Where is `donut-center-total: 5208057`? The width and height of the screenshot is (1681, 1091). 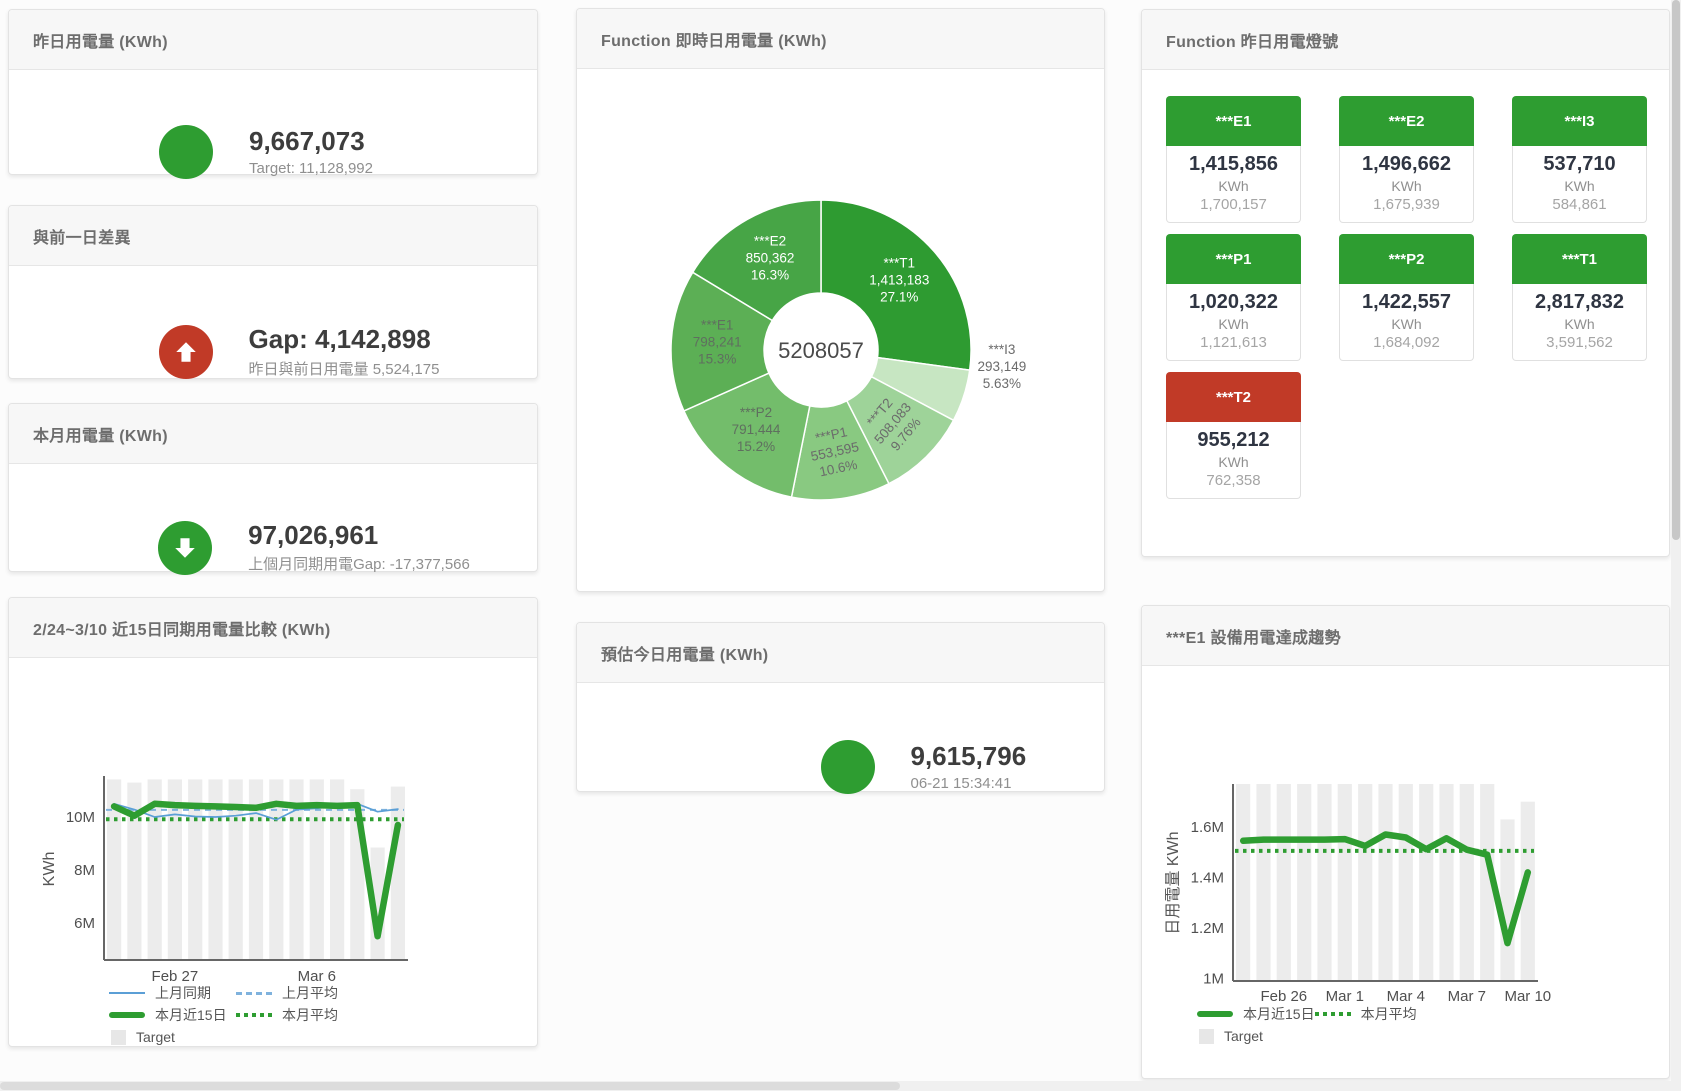 donut-center-total: 5208057 is located at coordinates (821, 350).